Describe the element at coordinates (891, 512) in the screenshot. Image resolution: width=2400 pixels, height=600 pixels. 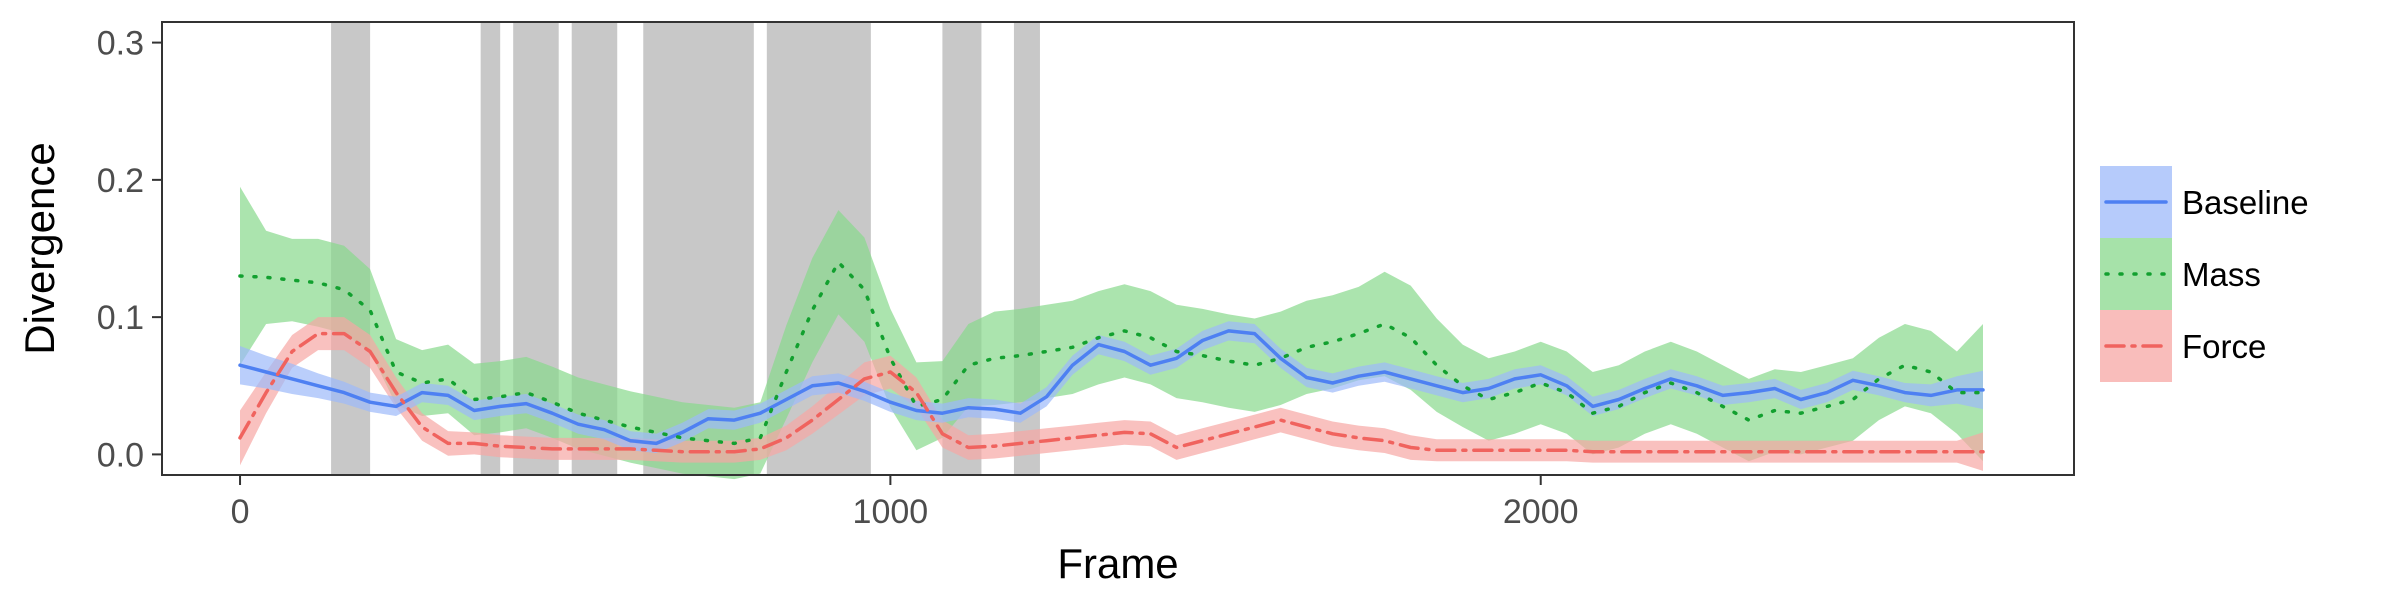
I see `x-tick-label-1000: 1000` at that location.